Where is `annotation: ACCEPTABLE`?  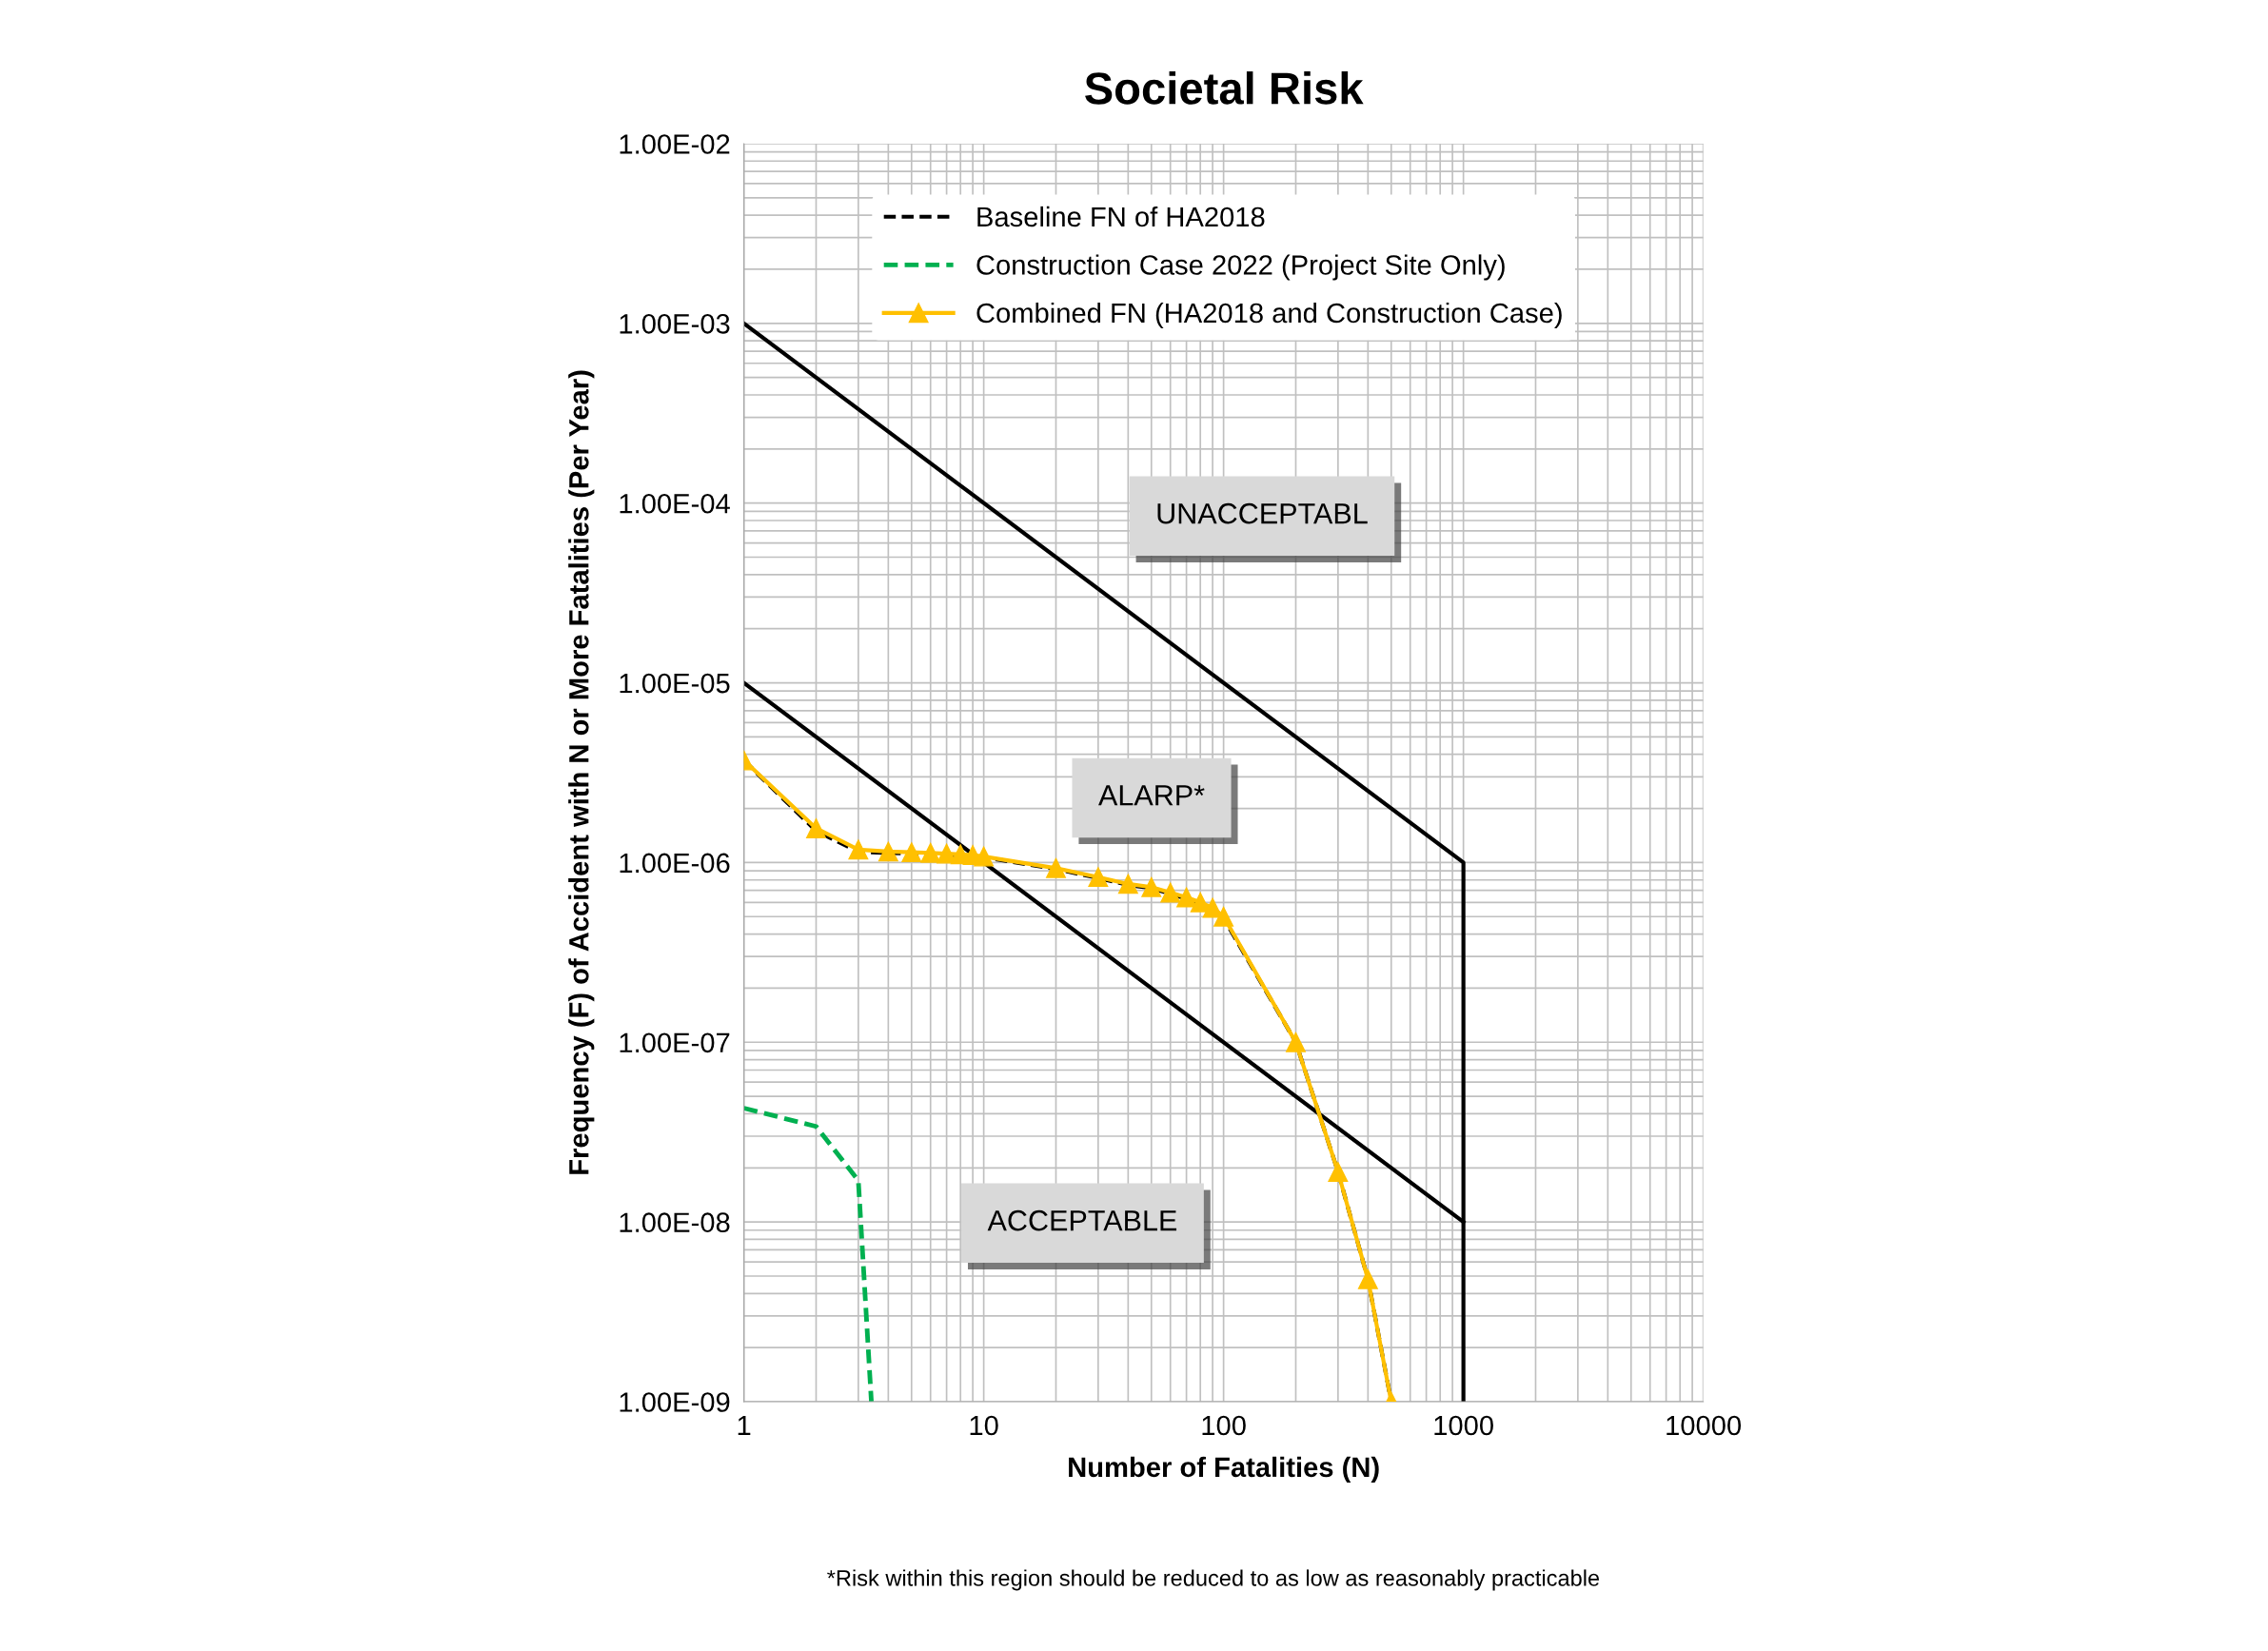
annotation: ACCEPTABLE is located at coordinates (1082, 1220).